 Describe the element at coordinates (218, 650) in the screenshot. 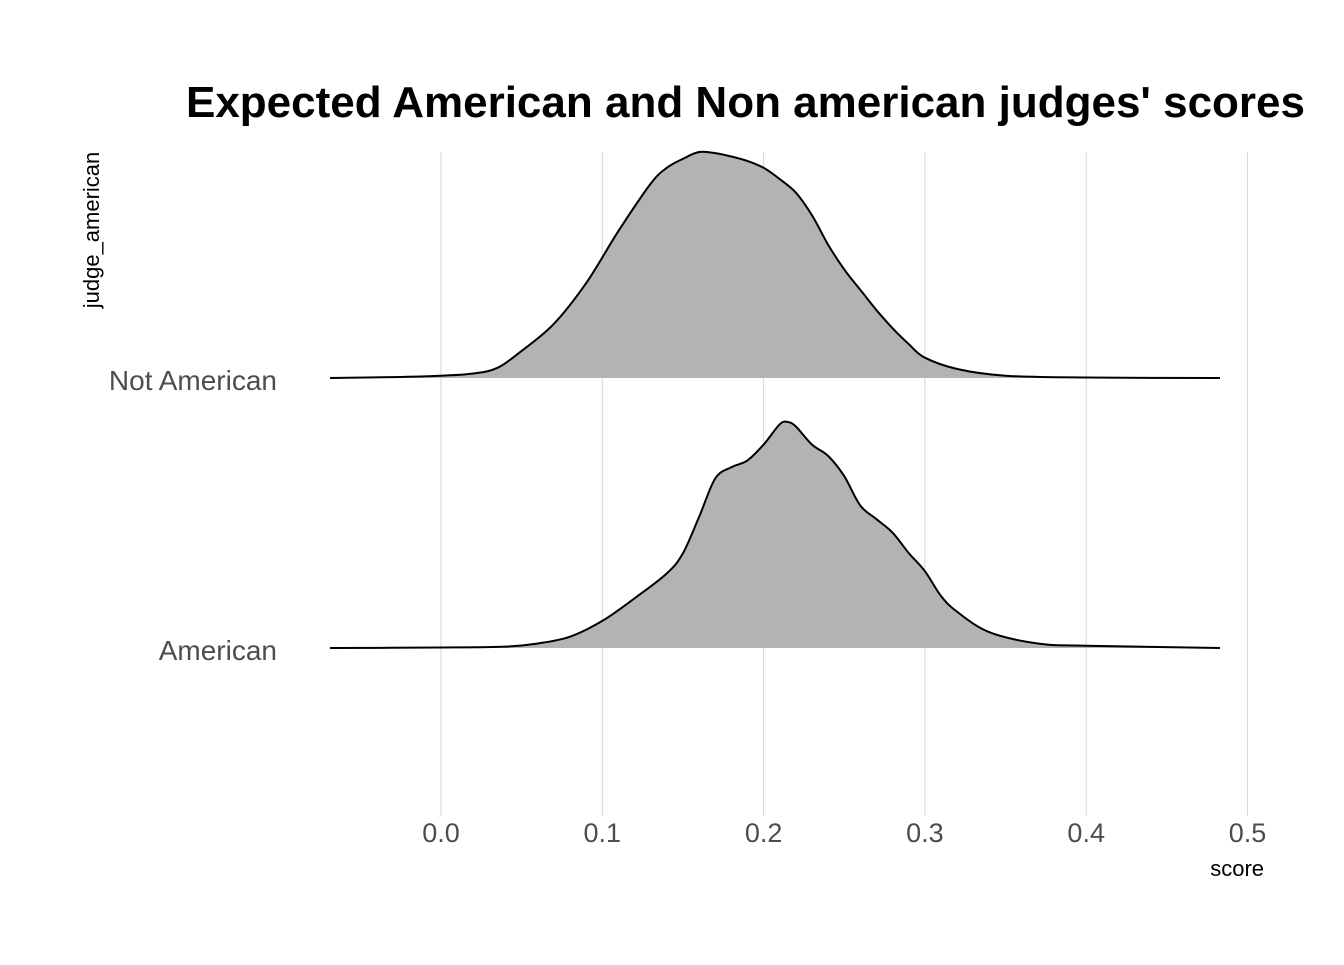

I see `y-tick-label-american: American` at that location.